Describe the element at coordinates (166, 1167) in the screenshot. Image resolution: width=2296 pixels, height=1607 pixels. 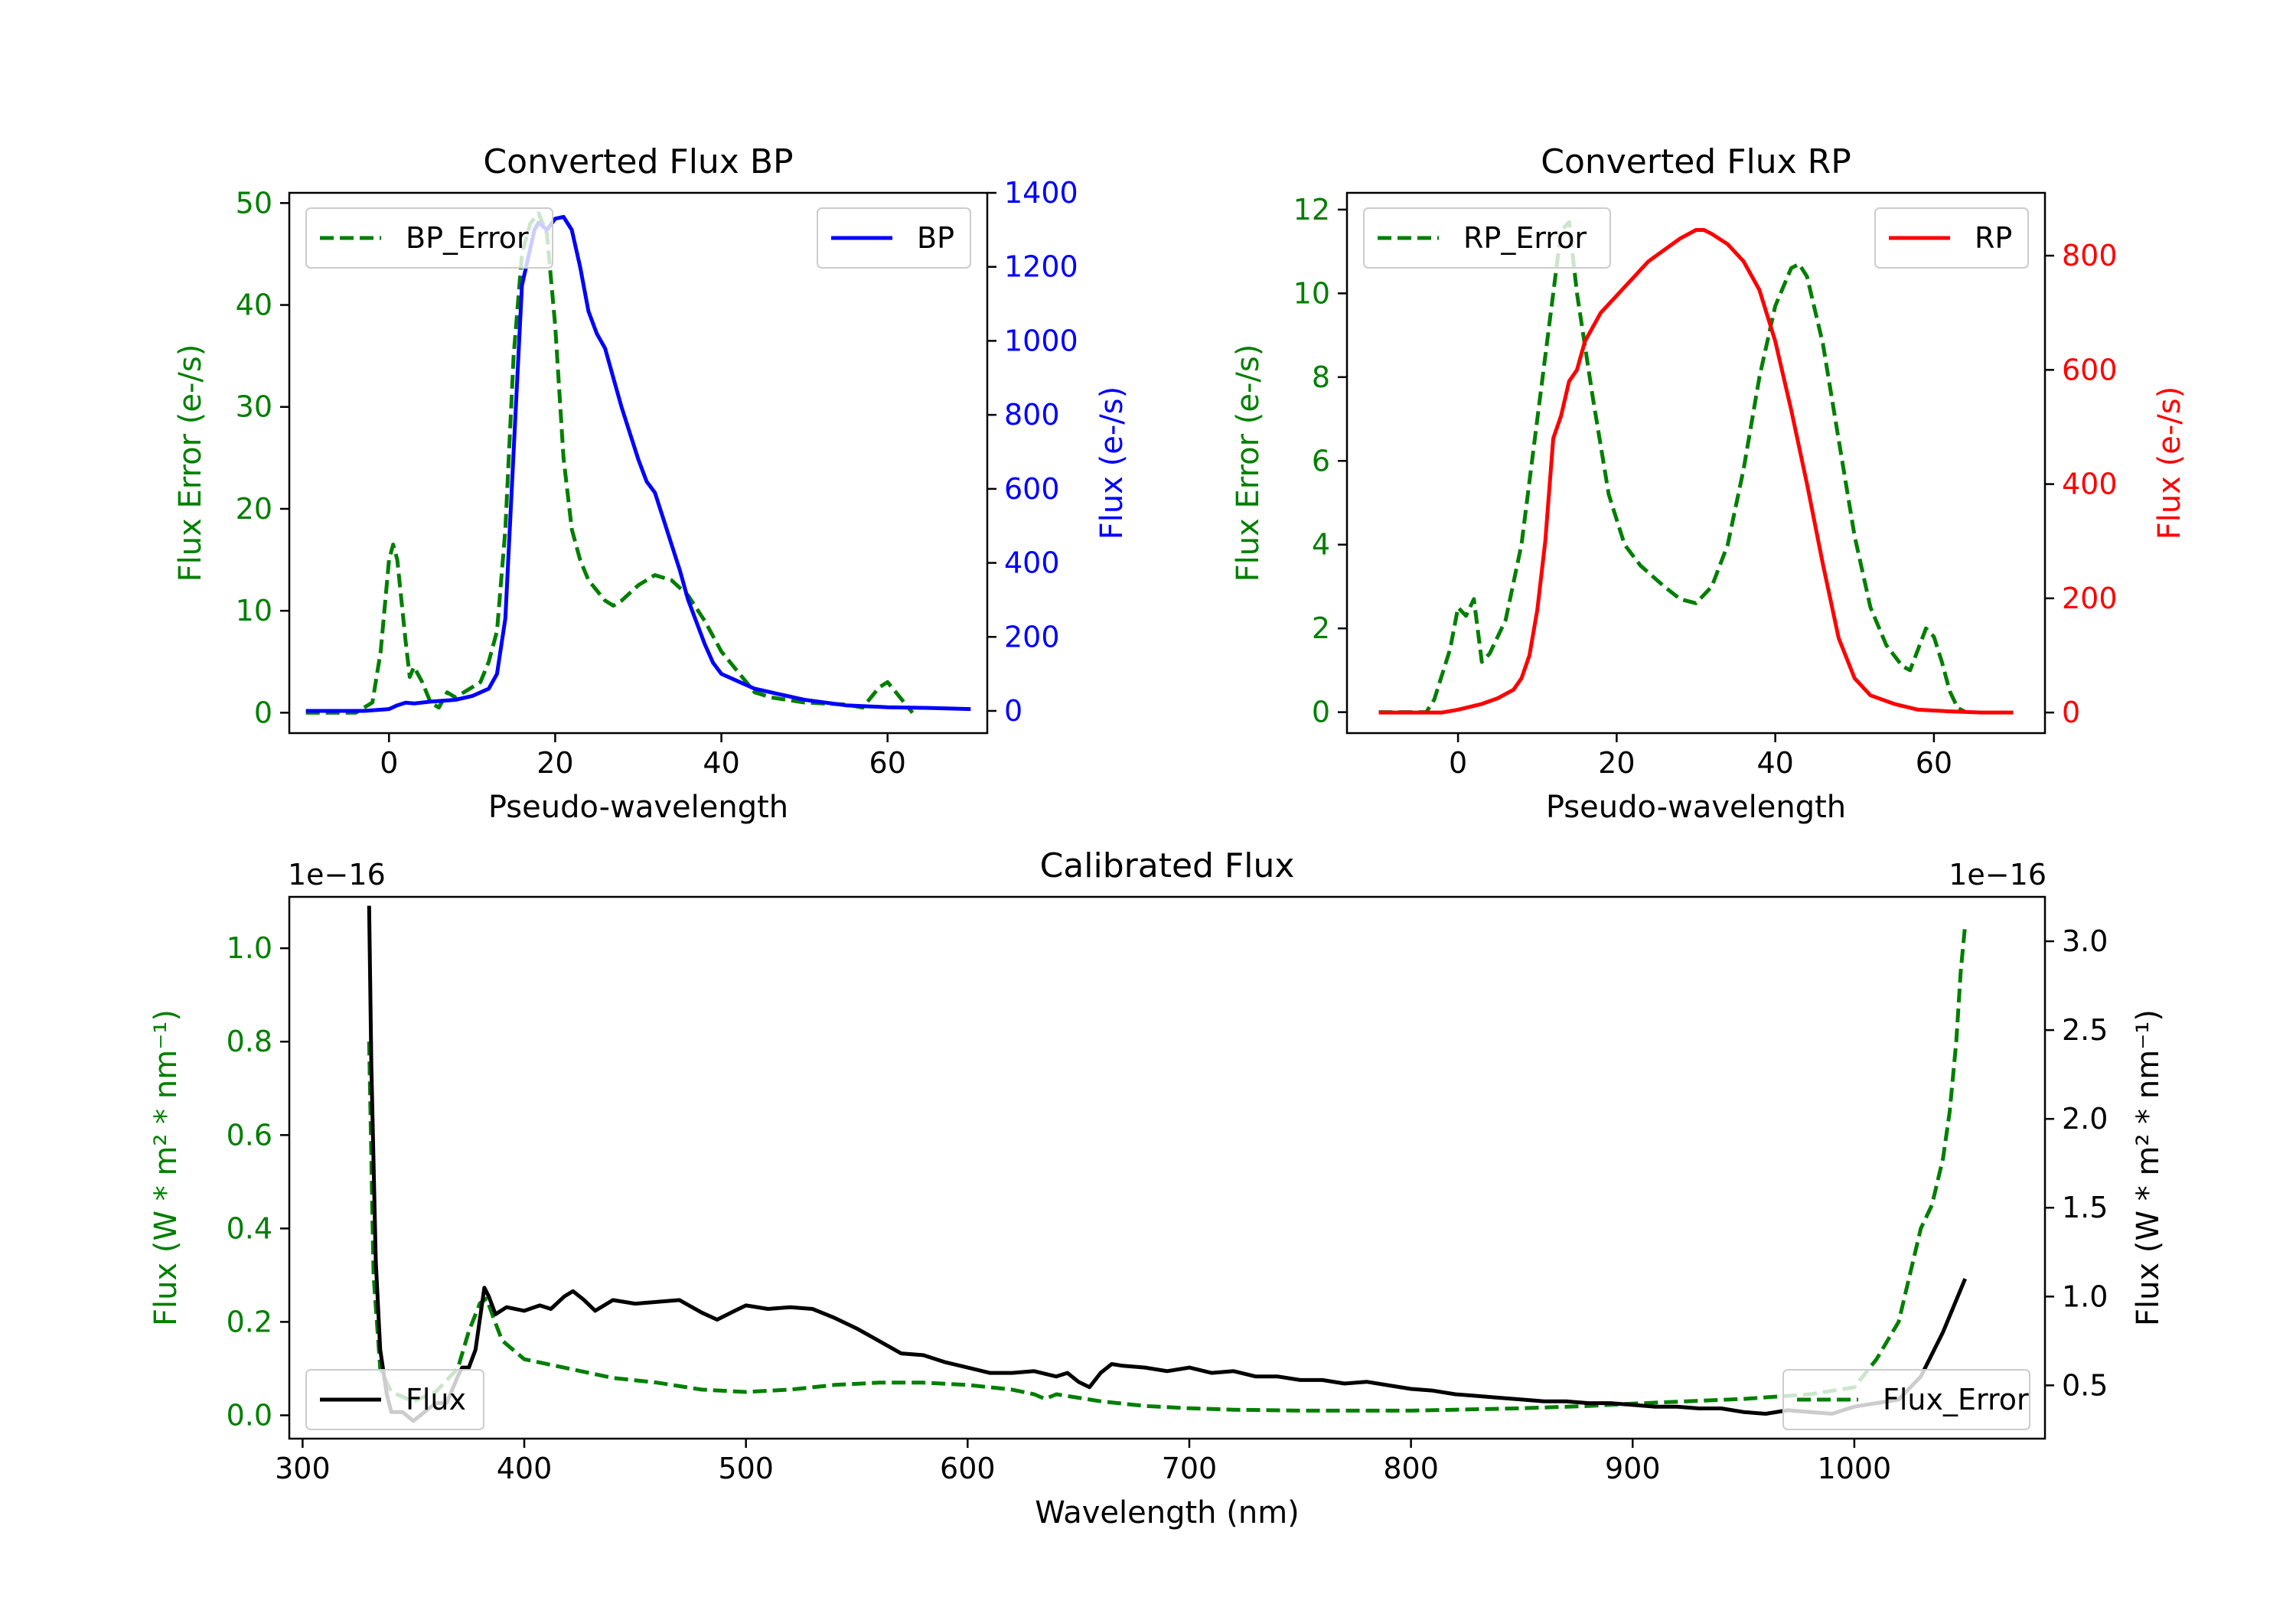
I see `y-left-axis-label: Flux (W * m² * nm⁻¹)` at that location.